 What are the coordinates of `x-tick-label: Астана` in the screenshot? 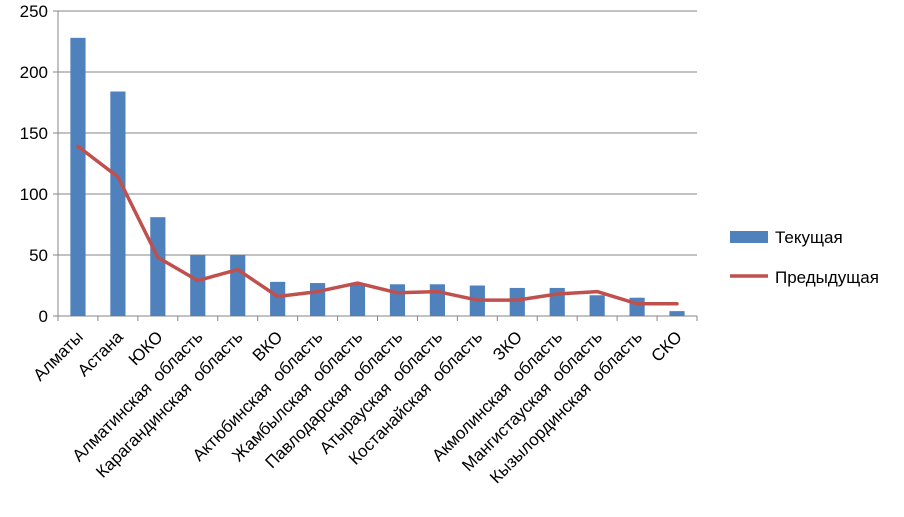 It's located at (100, 353).